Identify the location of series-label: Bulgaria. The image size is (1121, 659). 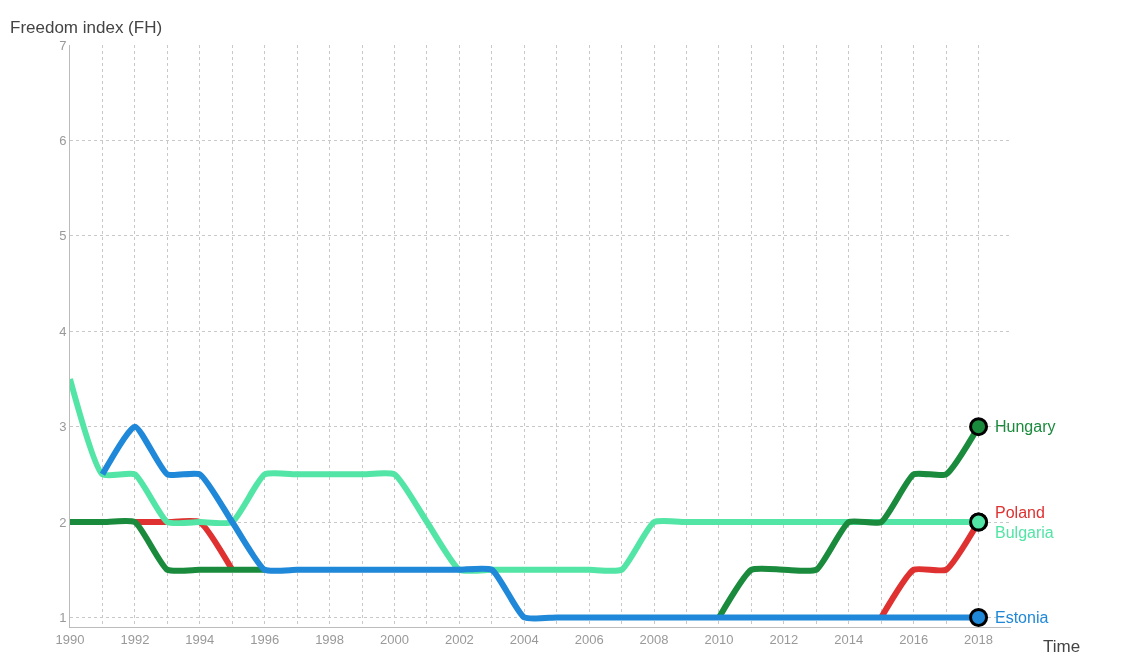
(1024, 532).